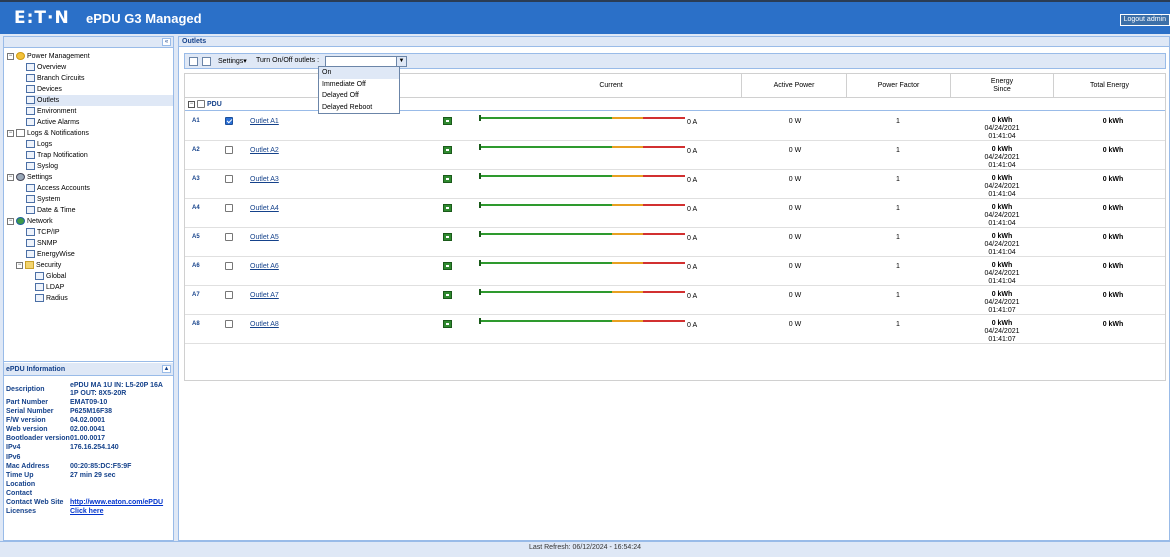  Describe the element at coordinates (88, 369) in the screenshot. I see `epdu-info-header: ePDU Information ▲` at that location.